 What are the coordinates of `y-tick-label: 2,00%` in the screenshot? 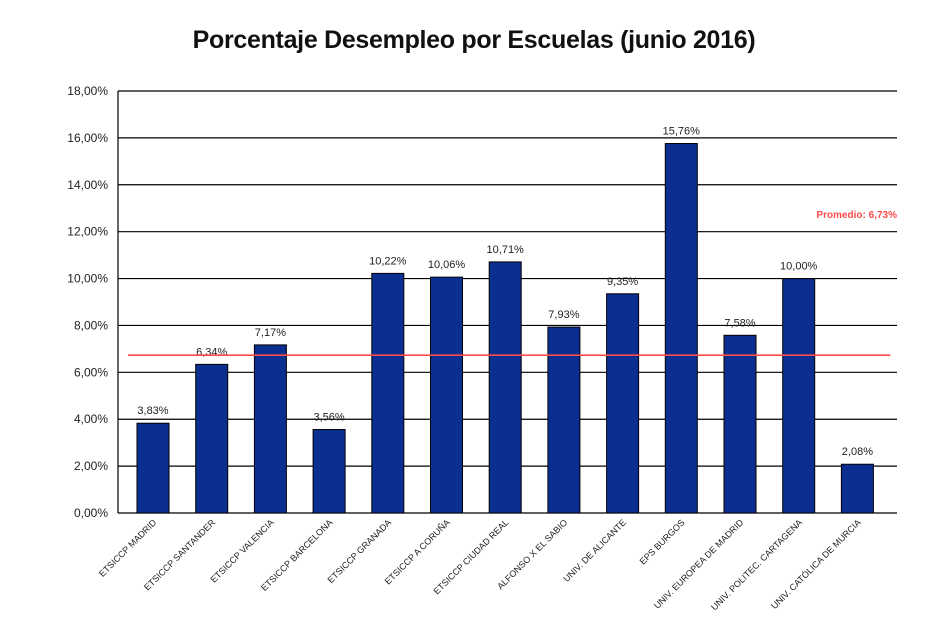 It's located at (91, 466).